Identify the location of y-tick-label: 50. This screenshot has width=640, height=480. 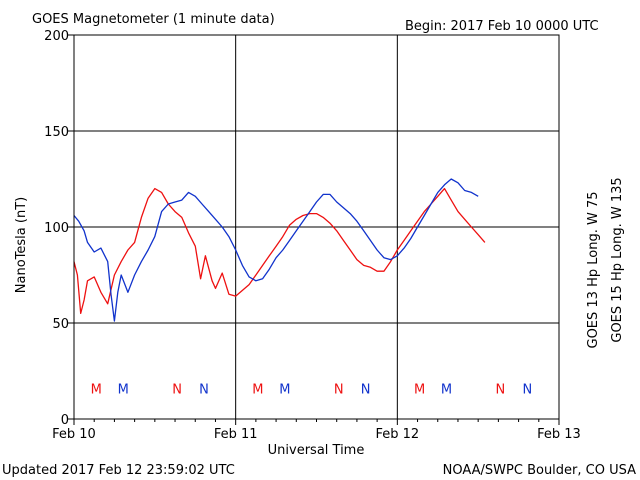
(60, 324).